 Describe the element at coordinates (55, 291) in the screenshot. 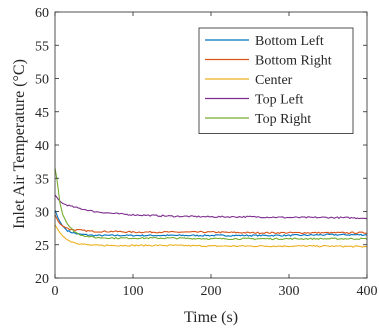

I see `x-tick-label: 0` at that location.